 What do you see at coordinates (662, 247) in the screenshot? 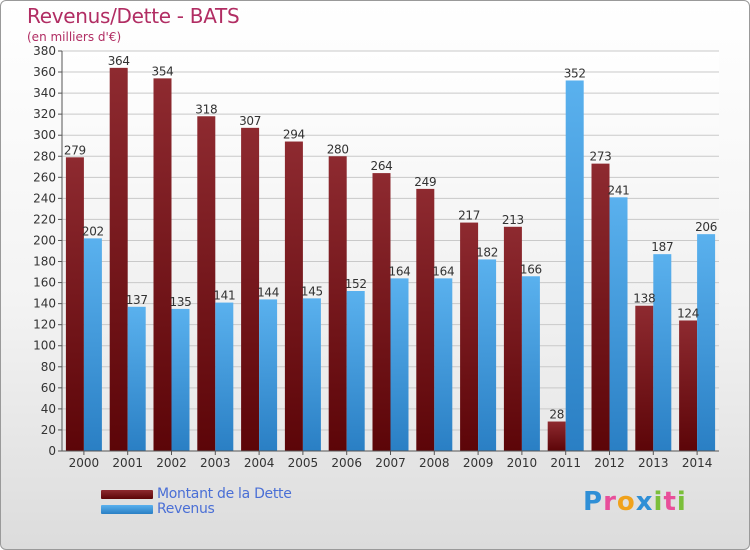
I see `data-label: 187` at bounding box center [662, 247].